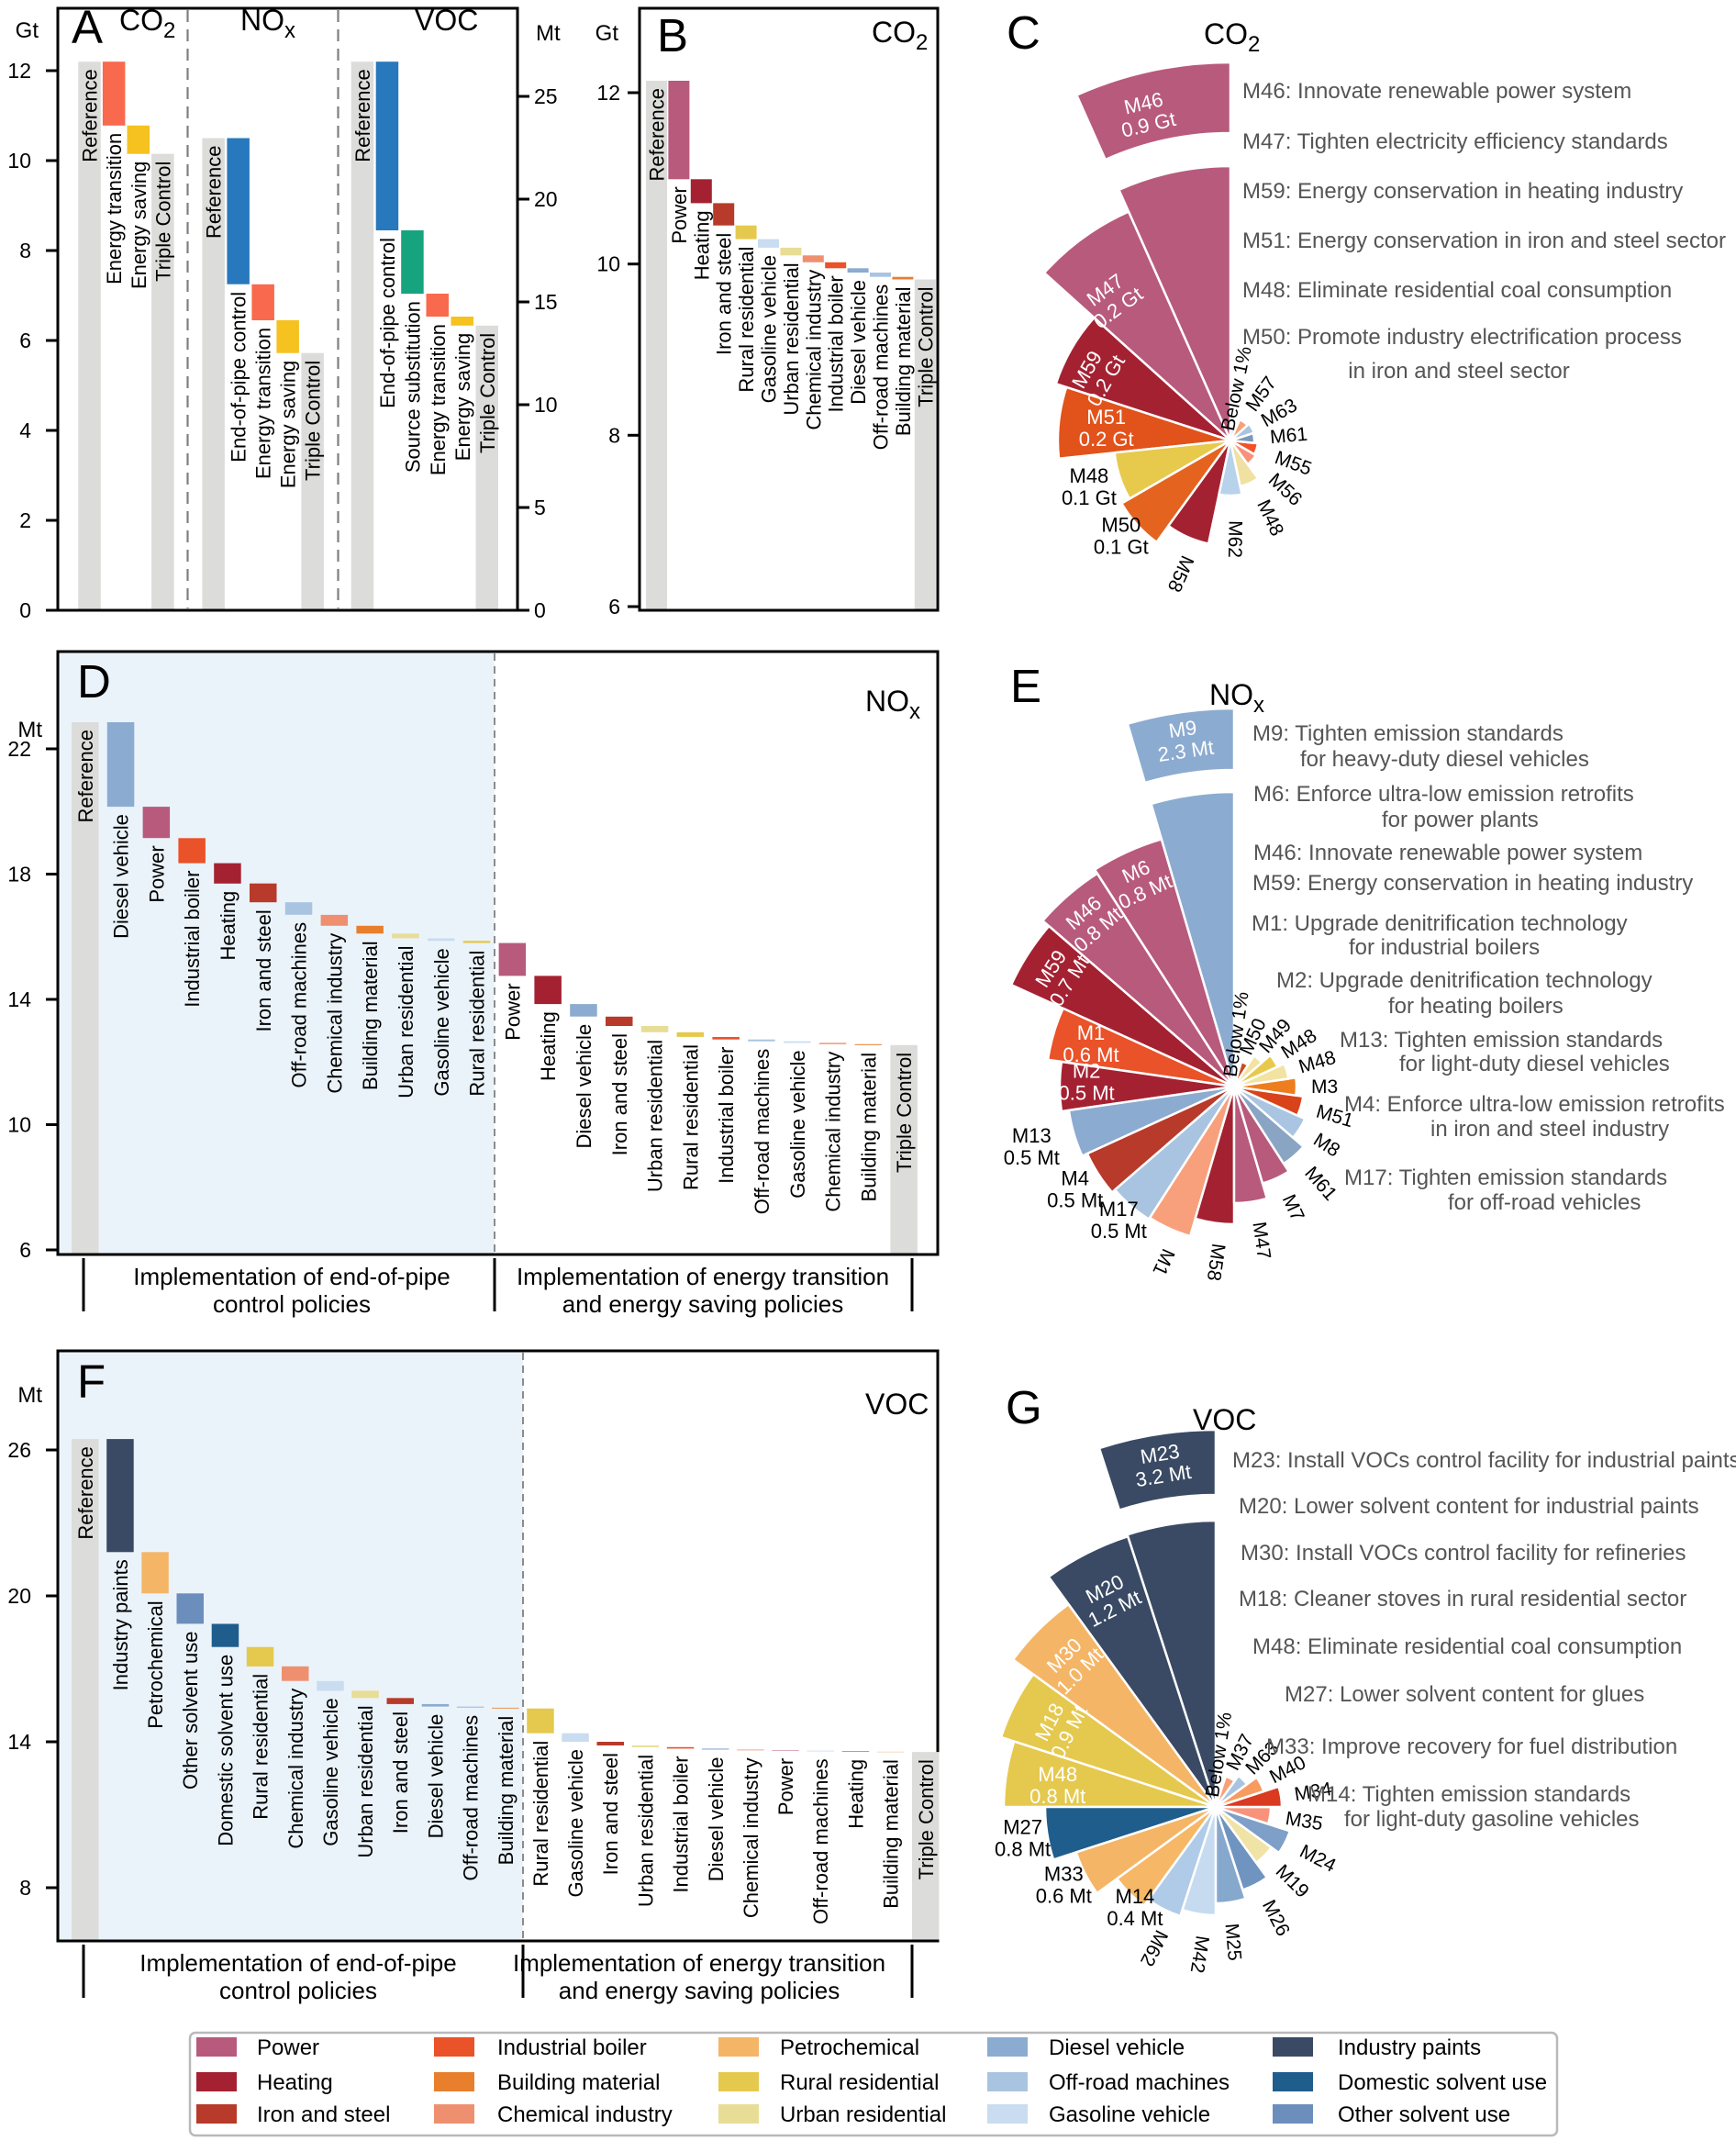 The width and height of the screenshot is (1736, 2152). I want to click on svg-text: Gt, so click(607, 33).